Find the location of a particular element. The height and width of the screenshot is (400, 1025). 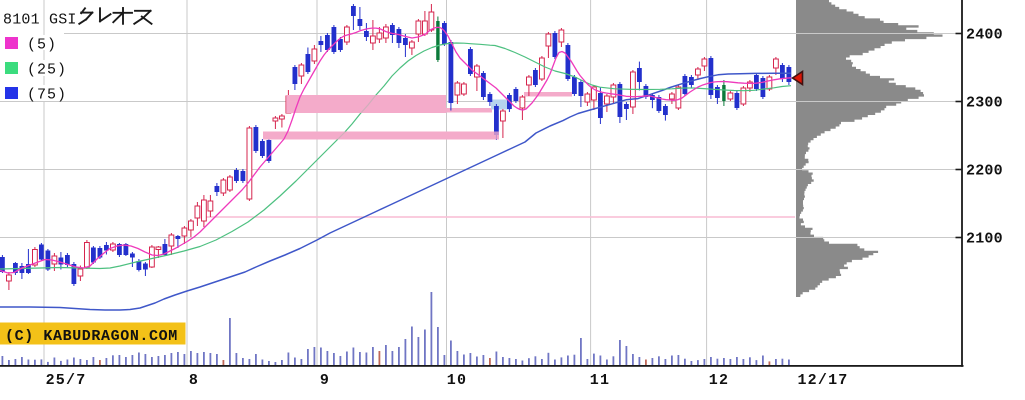

svg-text: 2200 is located at coordinates (984, 171).